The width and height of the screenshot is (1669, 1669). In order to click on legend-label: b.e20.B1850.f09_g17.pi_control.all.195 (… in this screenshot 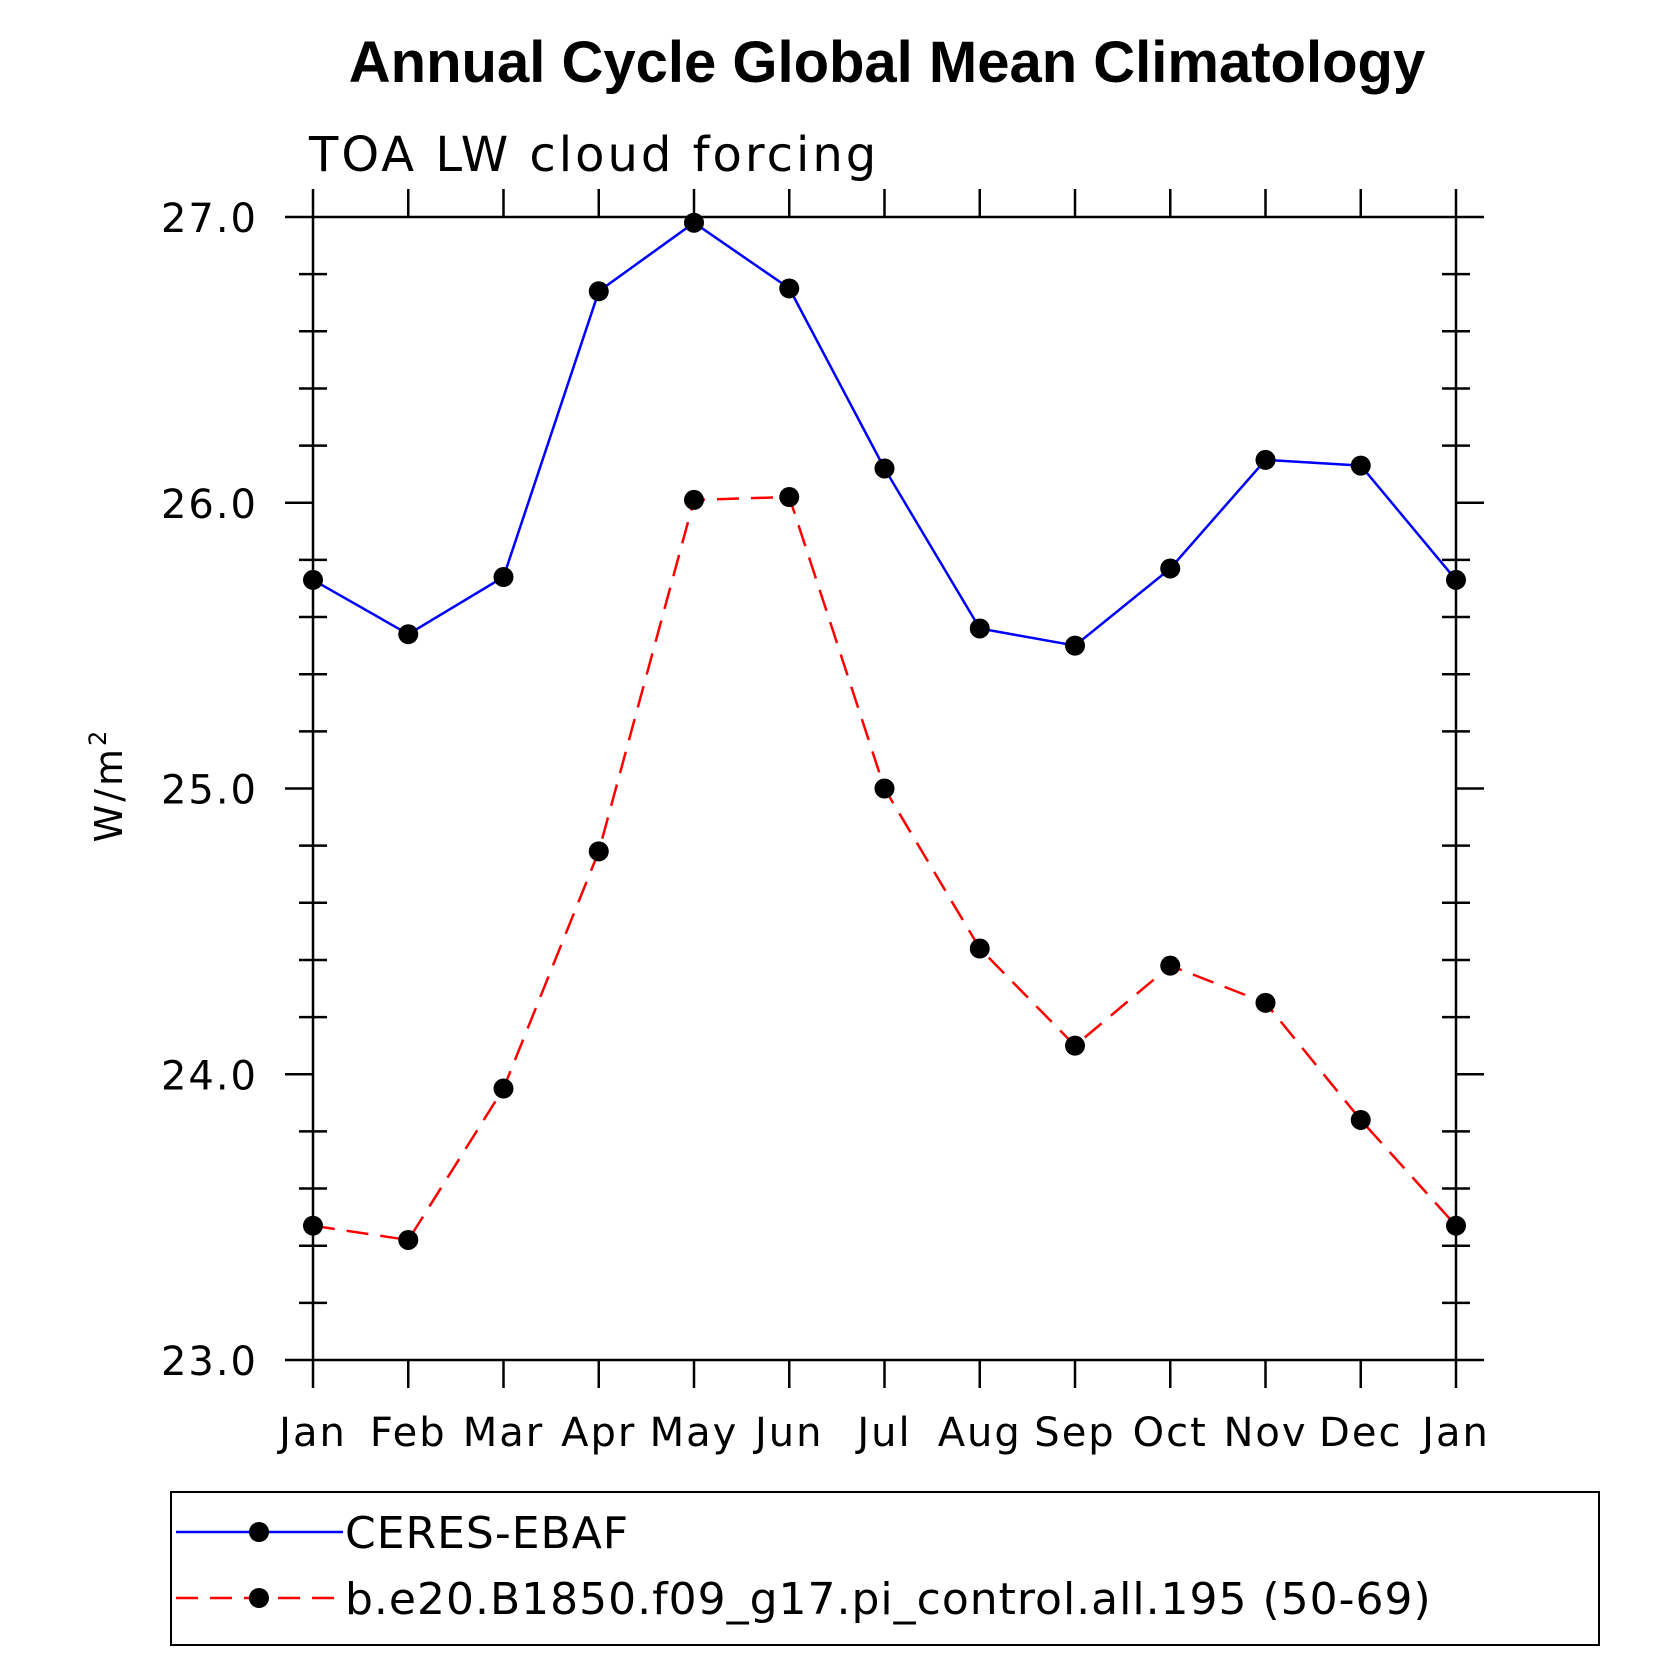, I will do `click(888, 1599)`.